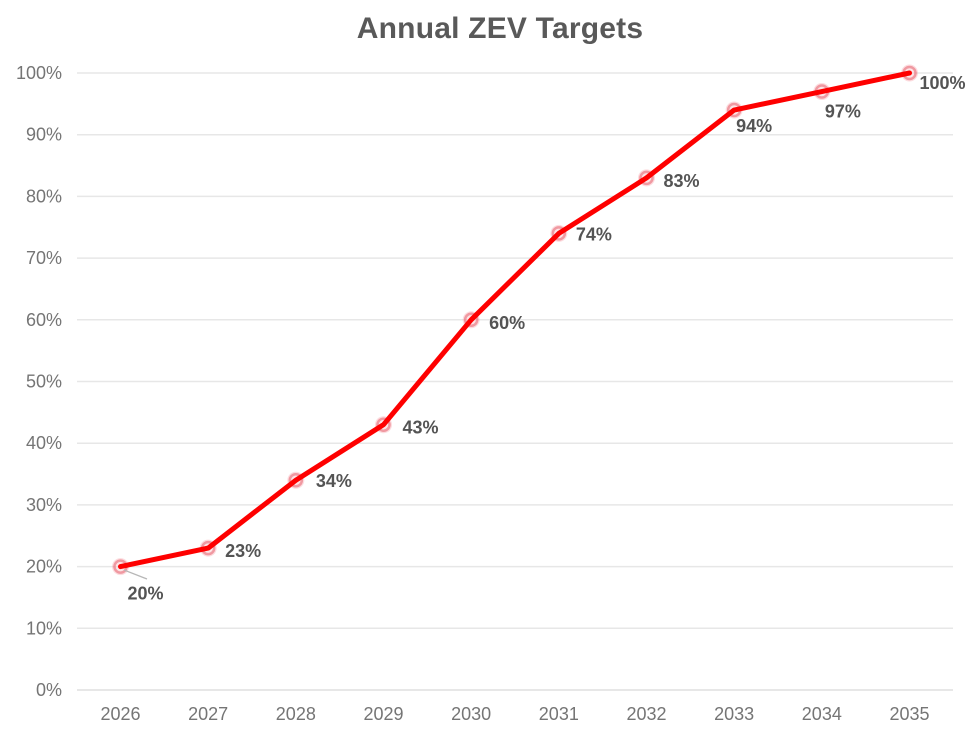 The width and height of the screenshot is (972, 737). I want to click on data-point-label: 83%, so click(682, 181).